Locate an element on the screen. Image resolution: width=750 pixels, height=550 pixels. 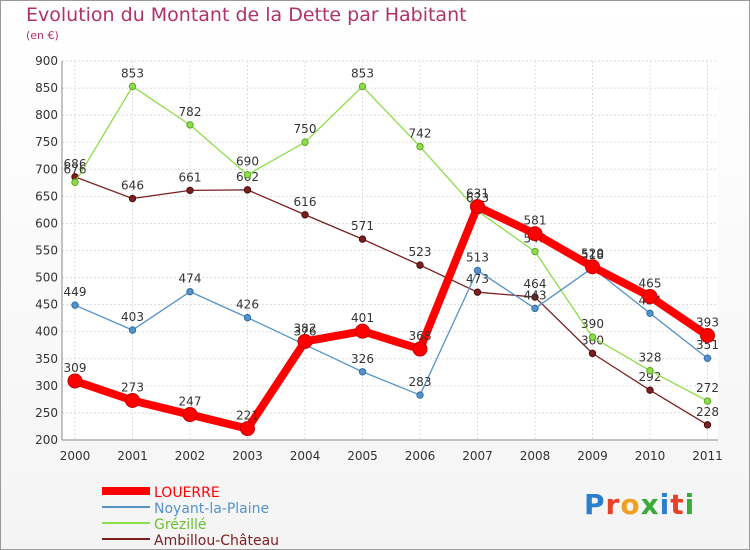
data-label-ambillou-ch-teau: 523 is located at coordinates (420, 252).